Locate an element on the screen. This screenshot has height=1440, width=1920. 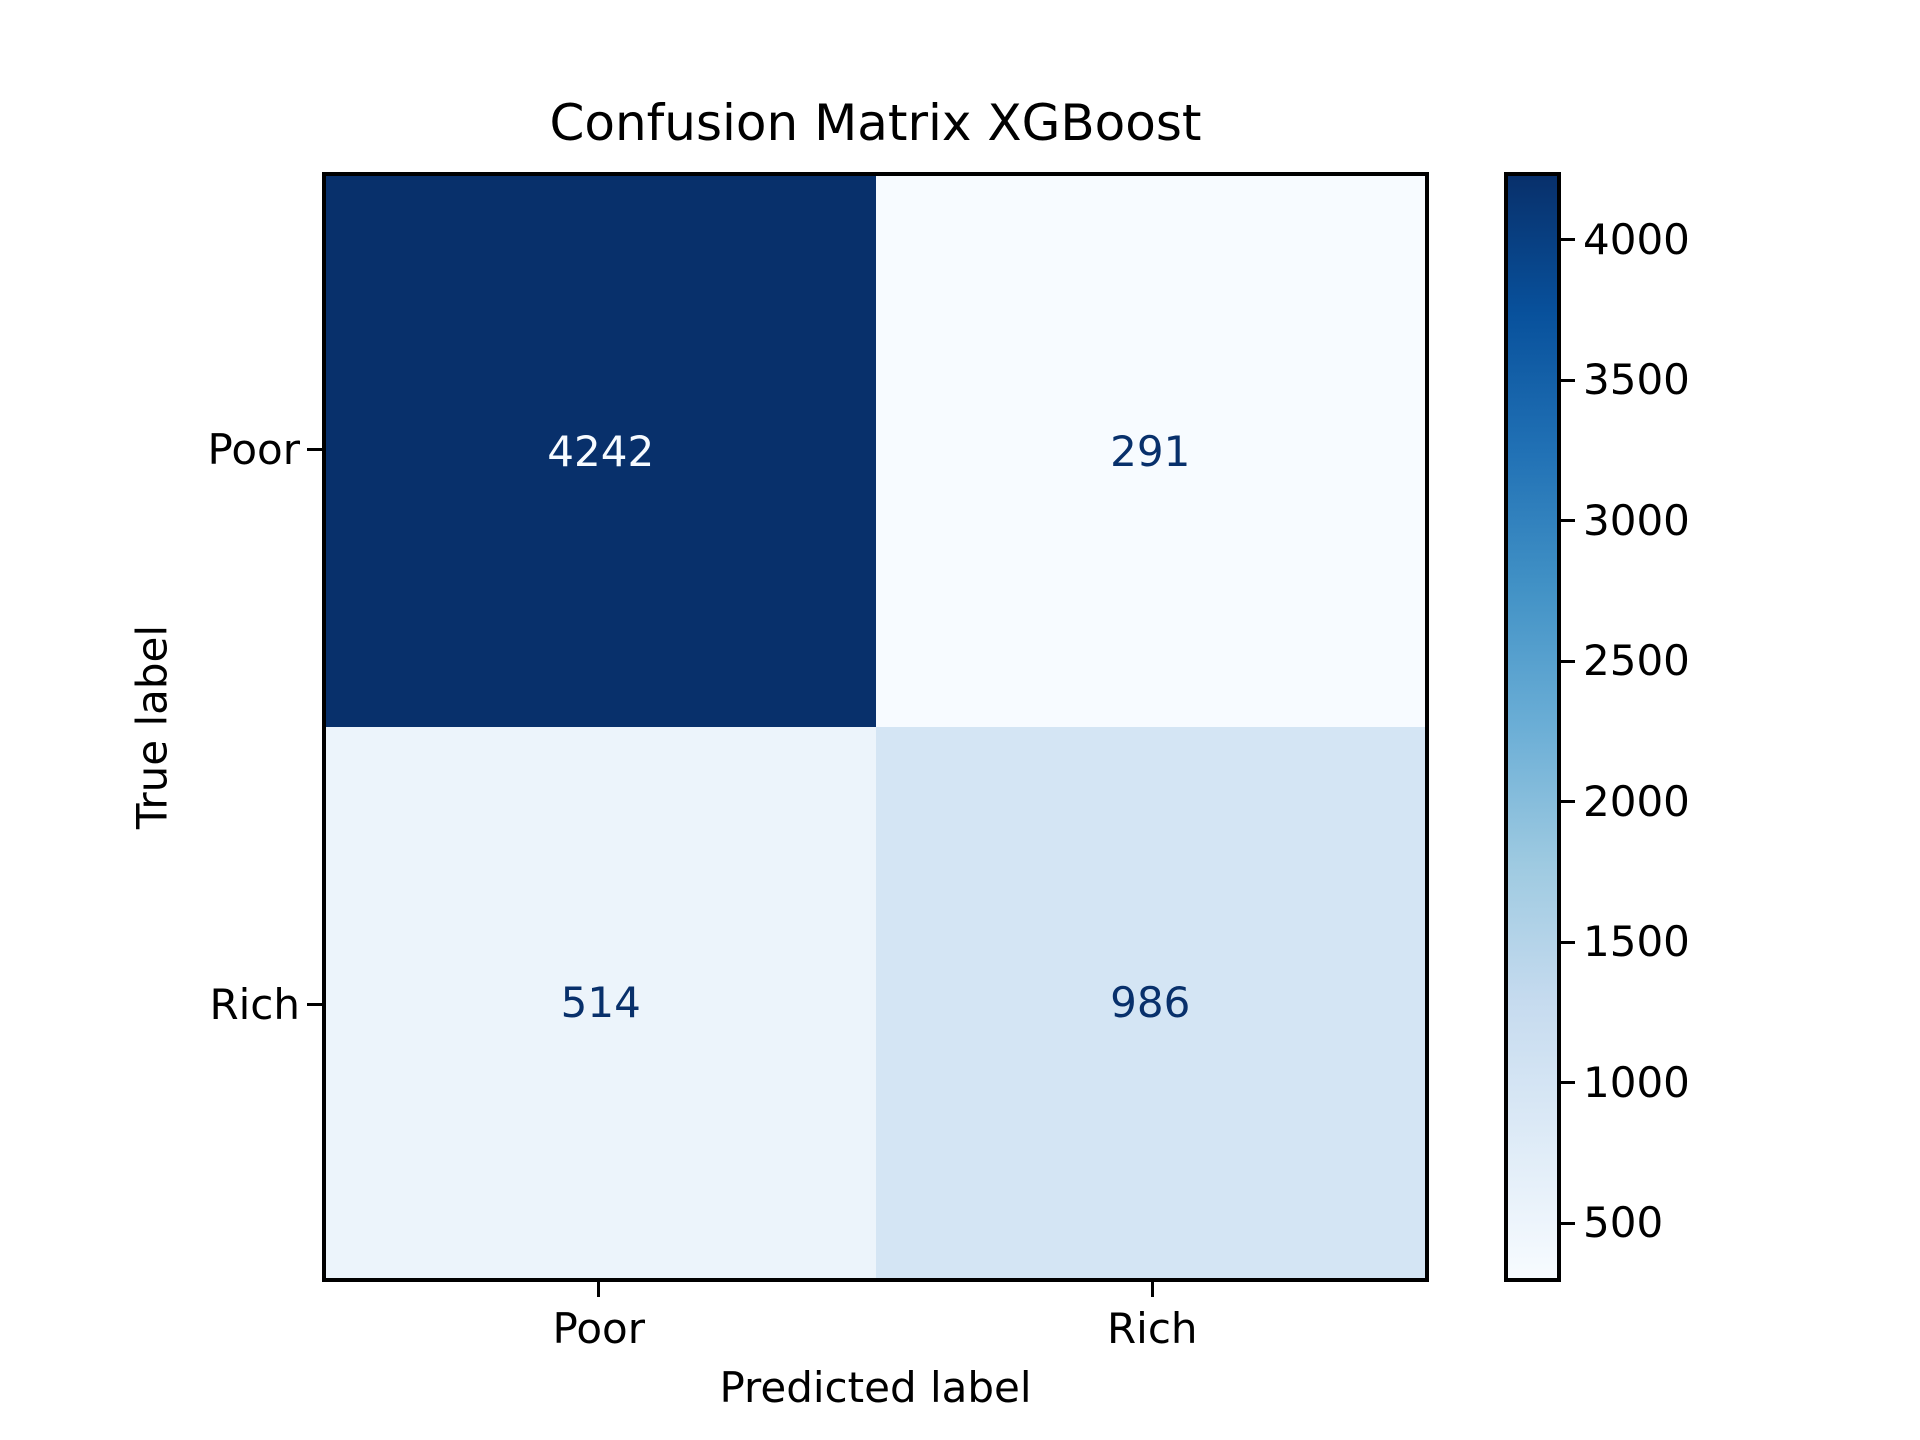
colorbar-tick-label: 1000 is located at coordinates (1636, 1082).